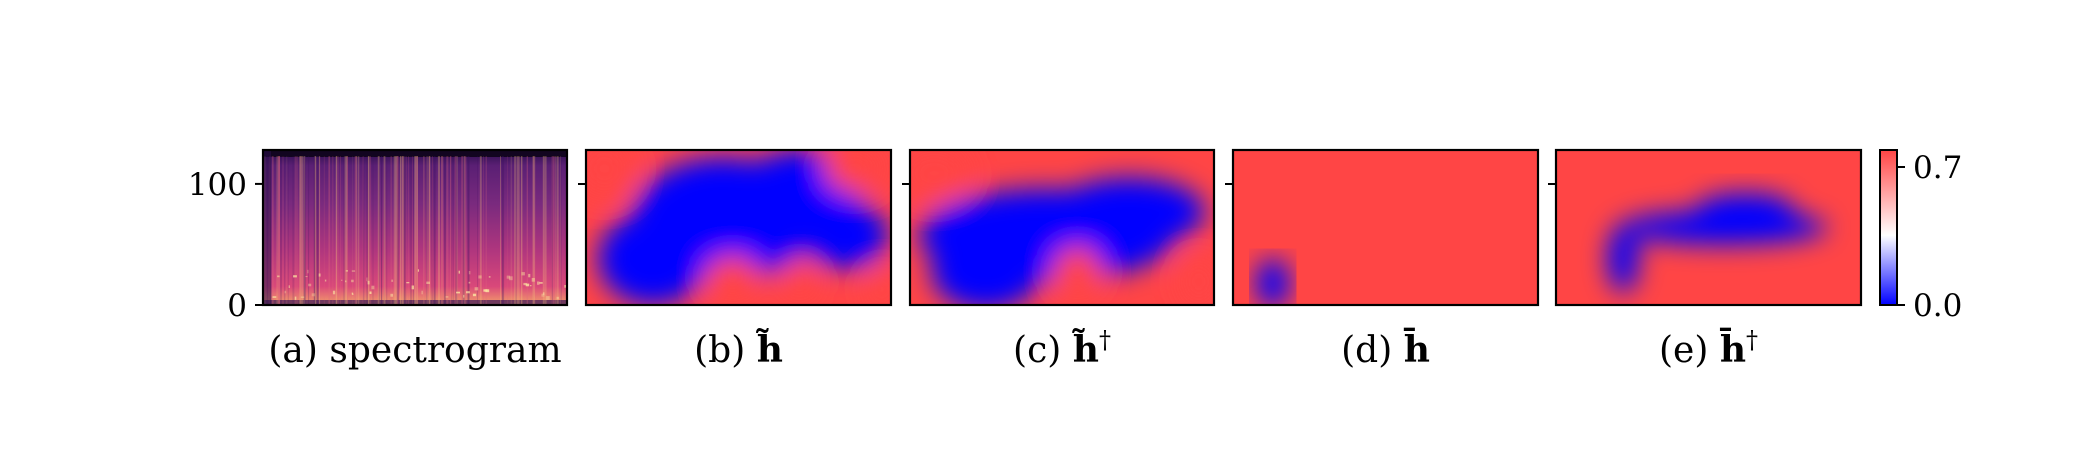 The width and height of the screenshot is (2100, 450). I want to click on y-tick-label: 0, so click(237, 306).